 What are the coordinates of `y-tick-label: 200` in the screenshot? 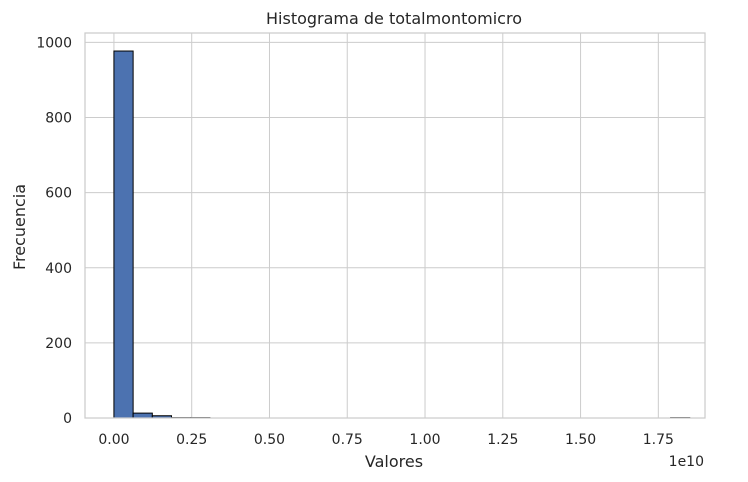 It's located at (58, 344).